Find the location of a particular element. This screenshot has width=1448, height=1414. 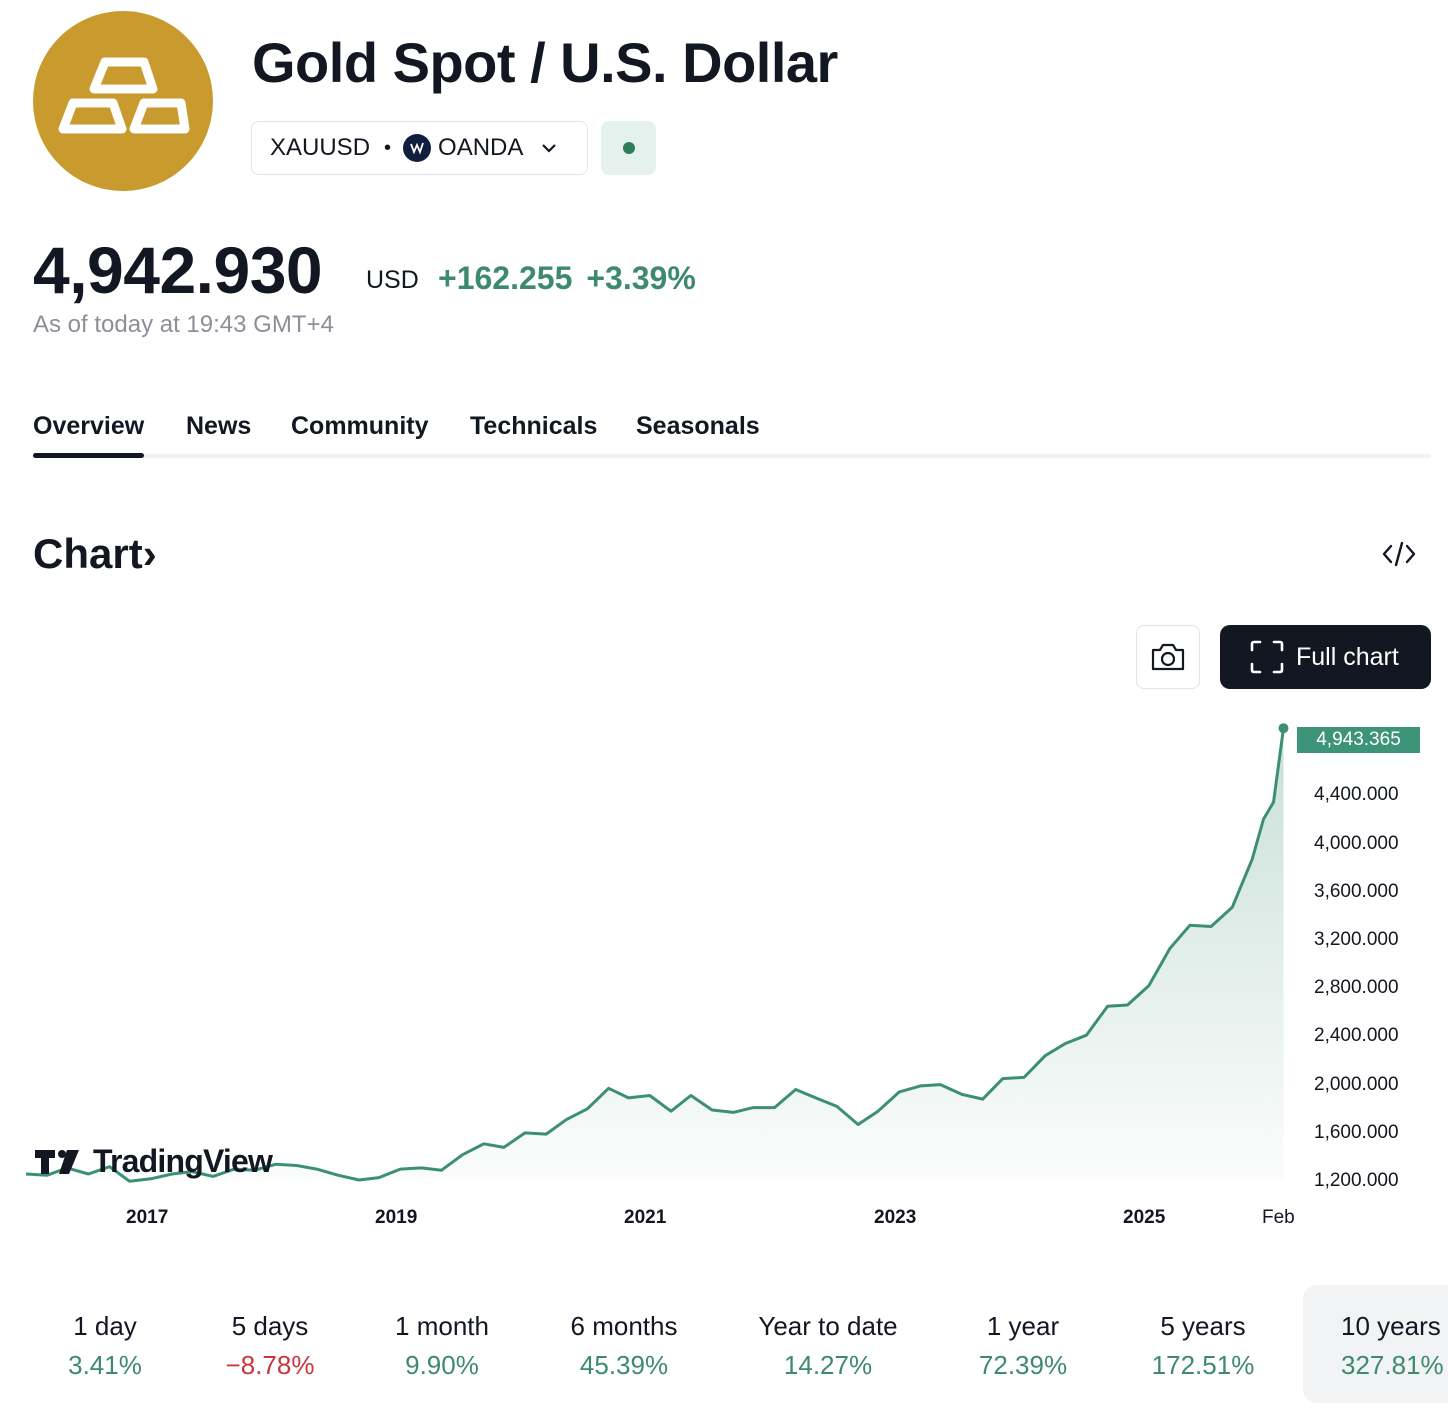

chart-last-point is located at coordinates (1283, 728).